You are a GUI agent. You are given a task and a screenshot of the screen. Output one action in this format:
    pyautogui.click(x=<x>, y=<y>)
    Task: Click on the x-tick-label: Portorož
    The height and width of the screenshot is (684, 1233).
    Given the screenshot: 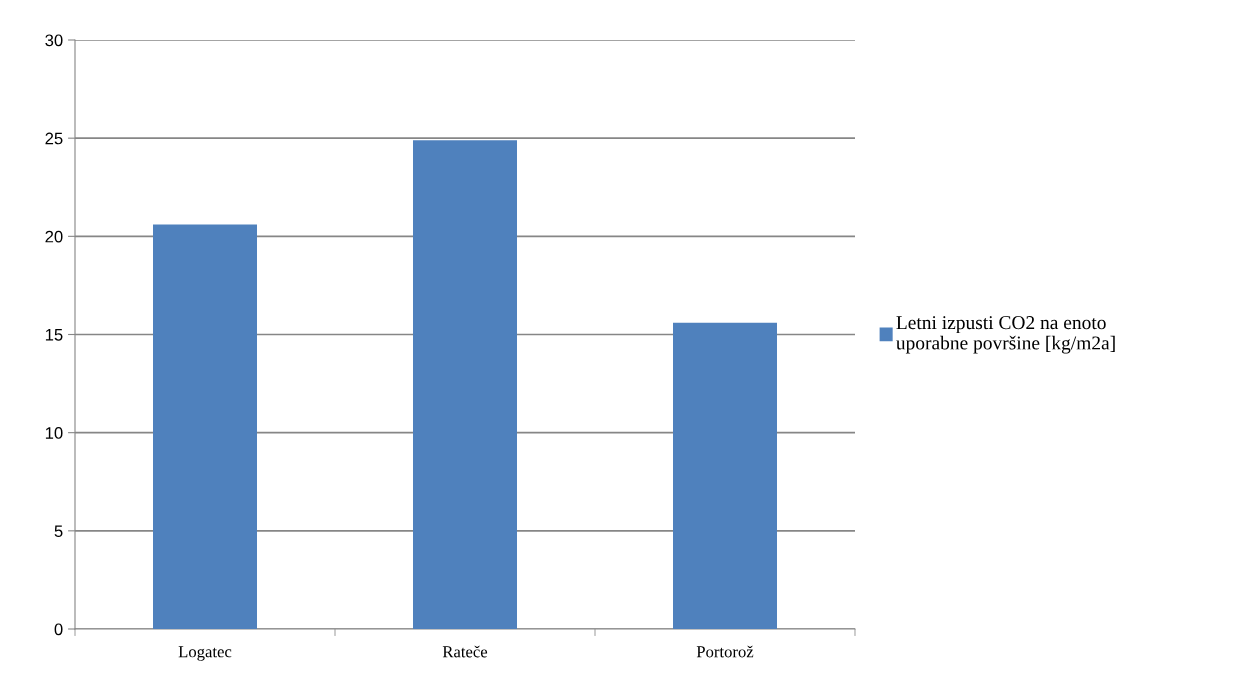 What is the action you would take?
    pyautogui.click(x=725, y=651)
    